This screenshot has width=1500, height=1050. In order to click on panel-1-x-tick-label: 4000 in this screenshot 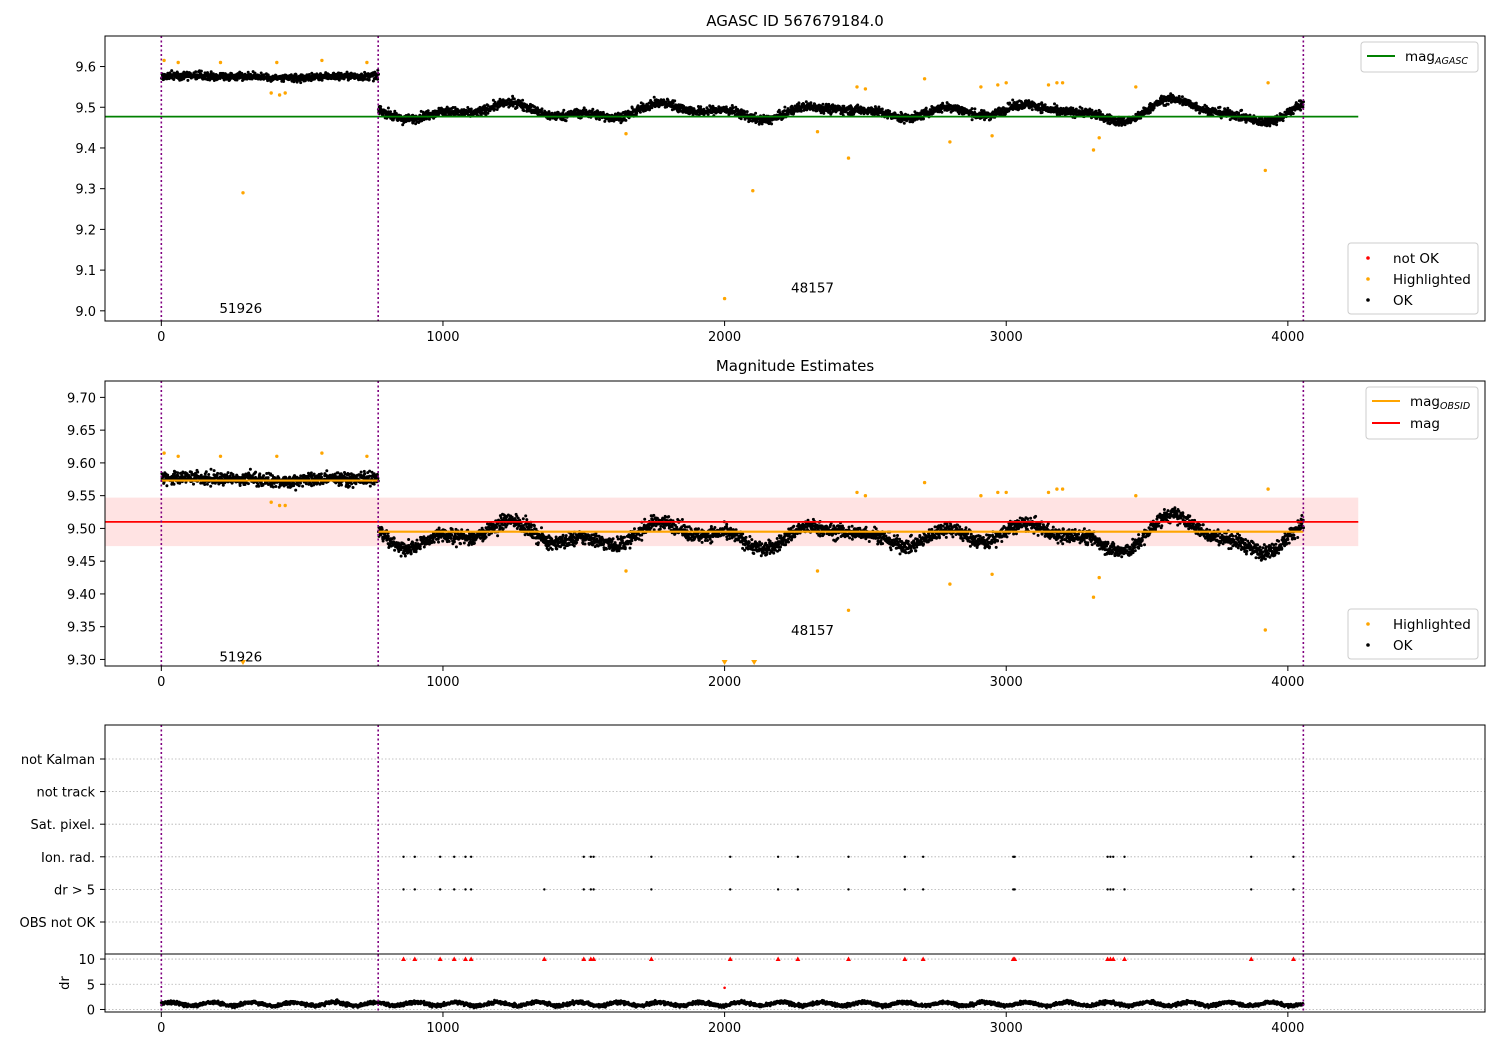, I will do `click(1287, 337)`.